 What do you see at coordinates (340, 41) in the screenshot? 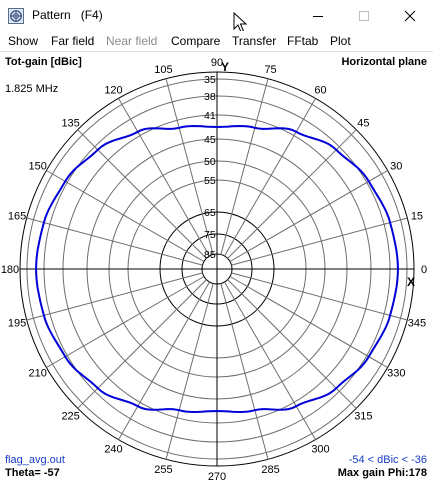
I see `menu-plot: Plot` at bounding box center [340, 41].